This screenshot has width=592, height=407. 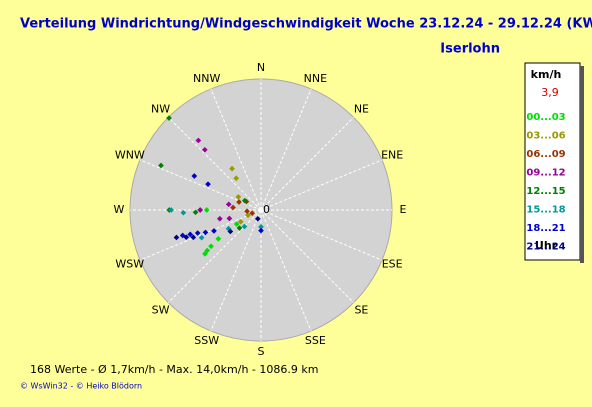 I want to click on legend-entry: 21...24, so click(x=545, y=247).